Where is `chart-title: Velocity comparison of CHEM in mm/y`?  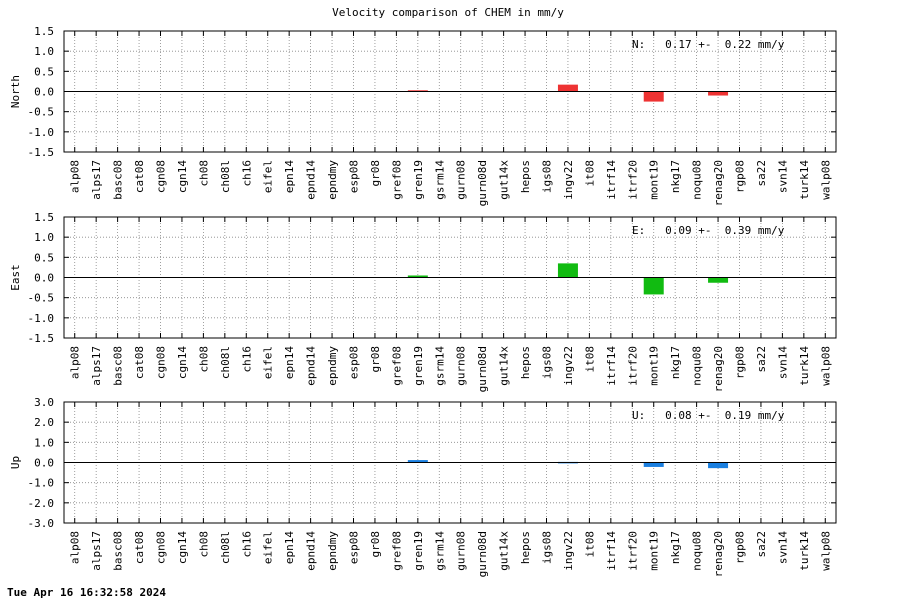 chart-title: Velocity comparison of CHEM in mm/y is located at coordinates (448, 12).